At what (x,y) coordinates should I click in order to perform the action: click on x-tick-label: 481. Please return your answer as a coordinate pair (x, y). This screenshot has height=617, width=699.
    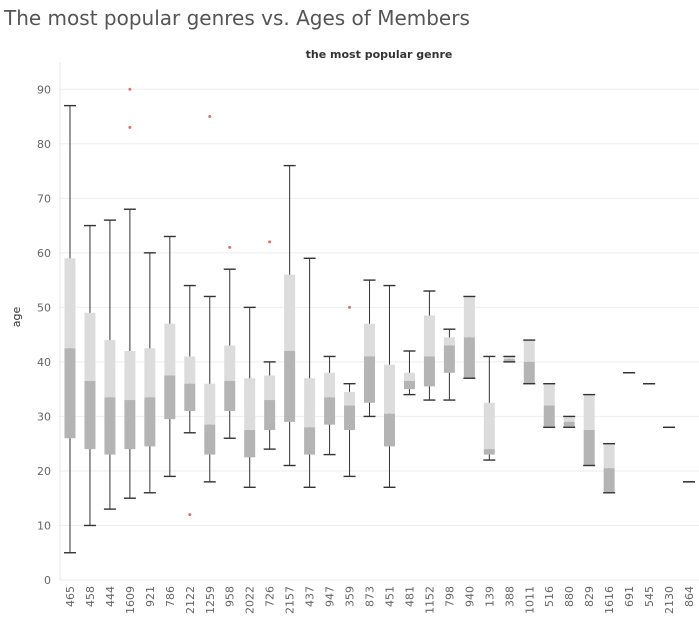
    Looking at the image, I should click on (409, 596).